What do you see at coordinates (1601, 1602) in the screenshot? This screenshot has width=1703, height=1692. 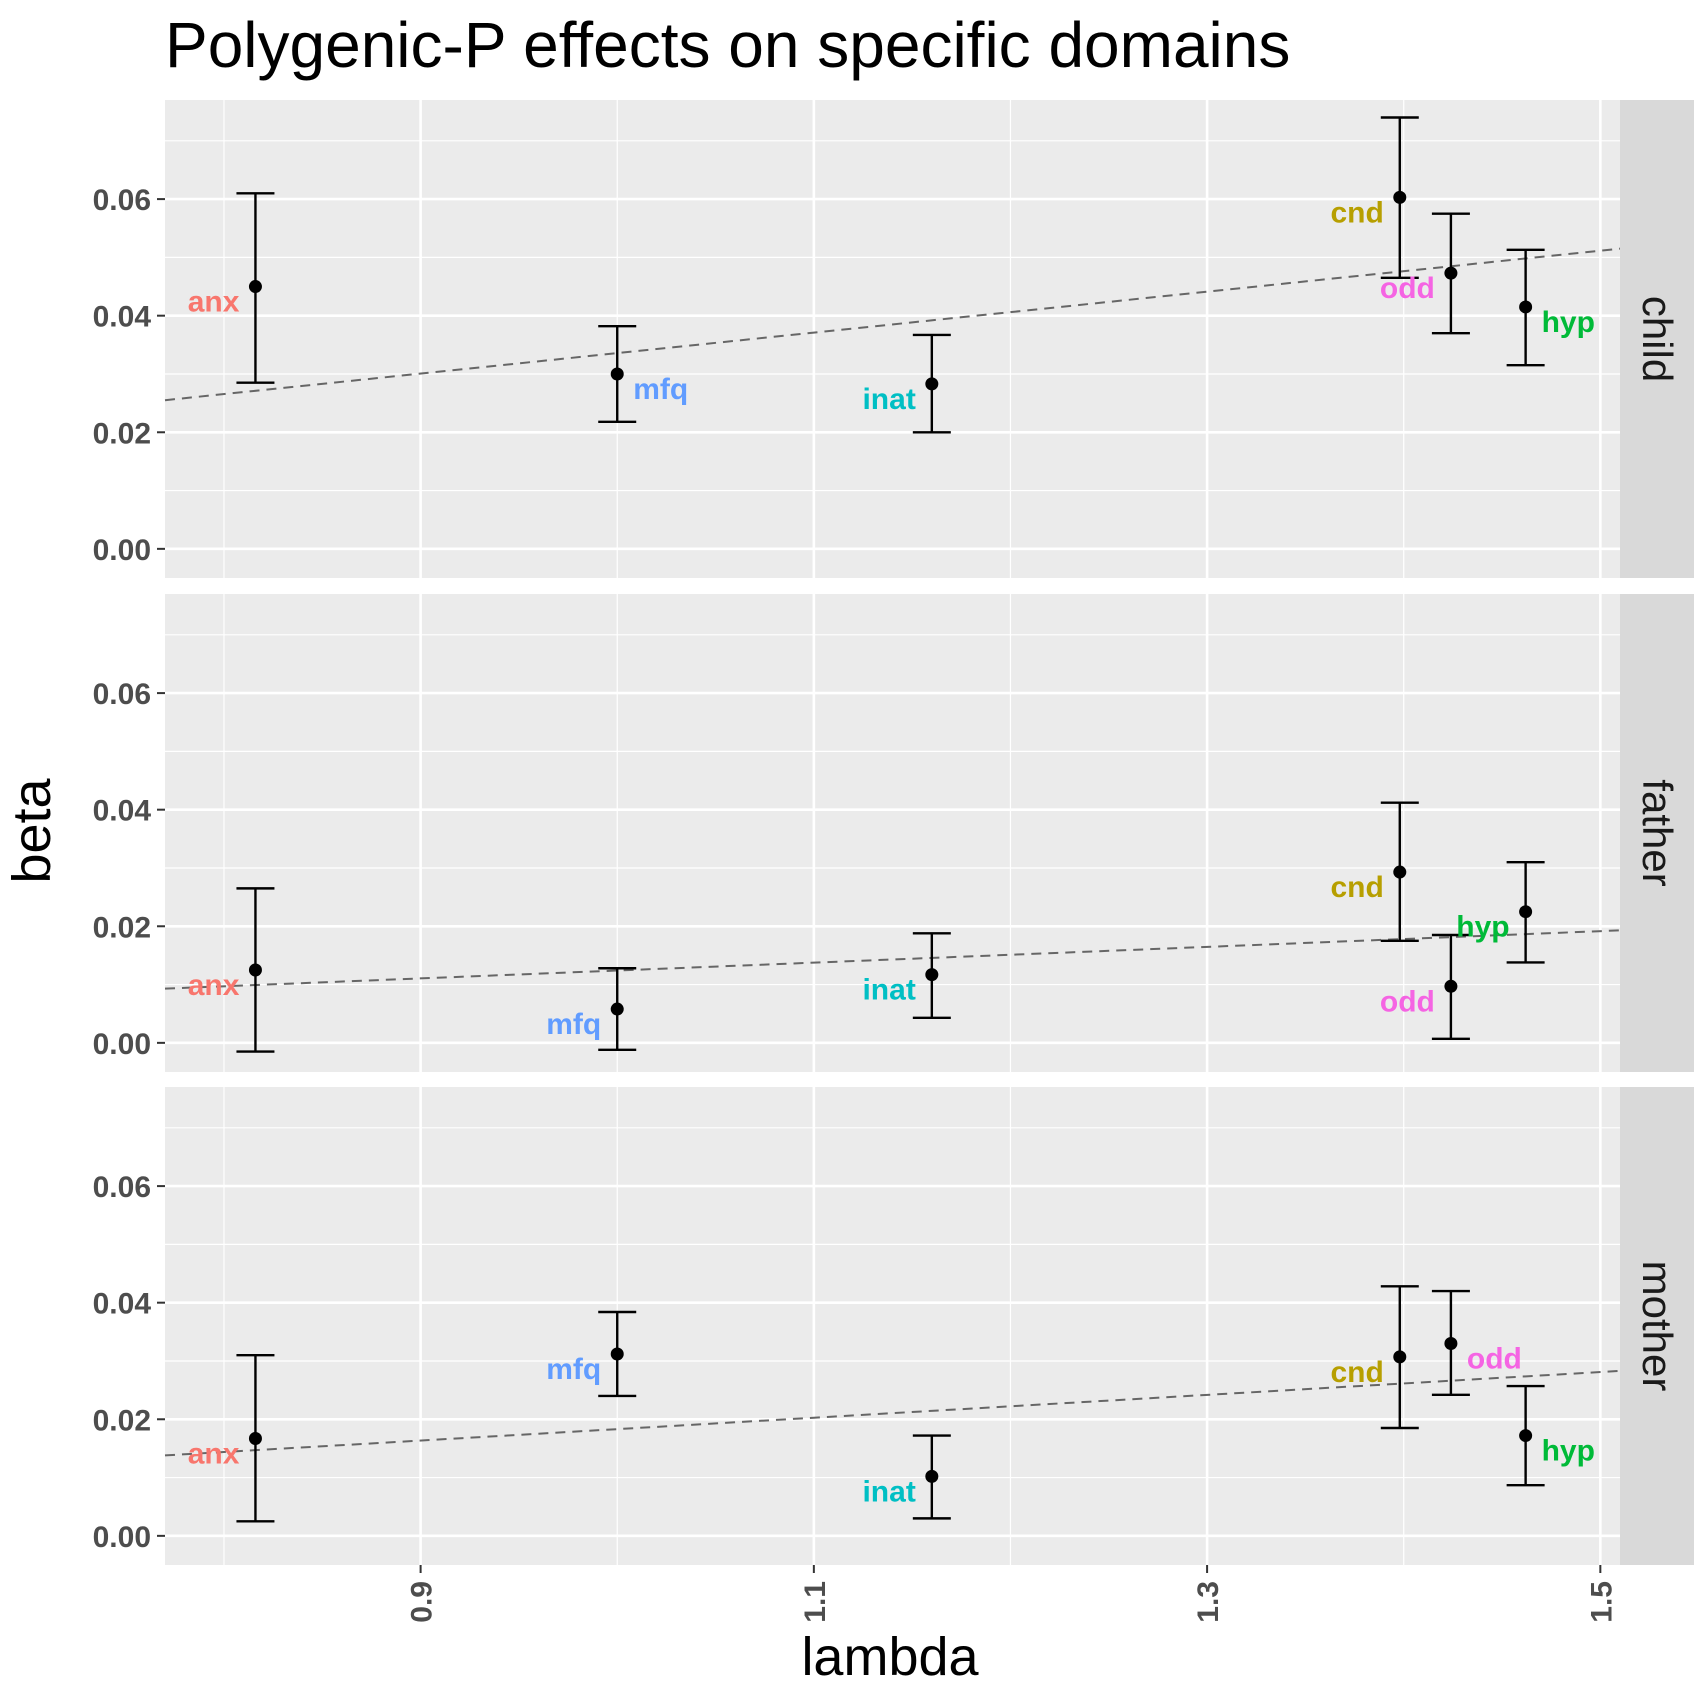 I see `x-tick-label: 1.5` at bounding box center [1601, 1602].